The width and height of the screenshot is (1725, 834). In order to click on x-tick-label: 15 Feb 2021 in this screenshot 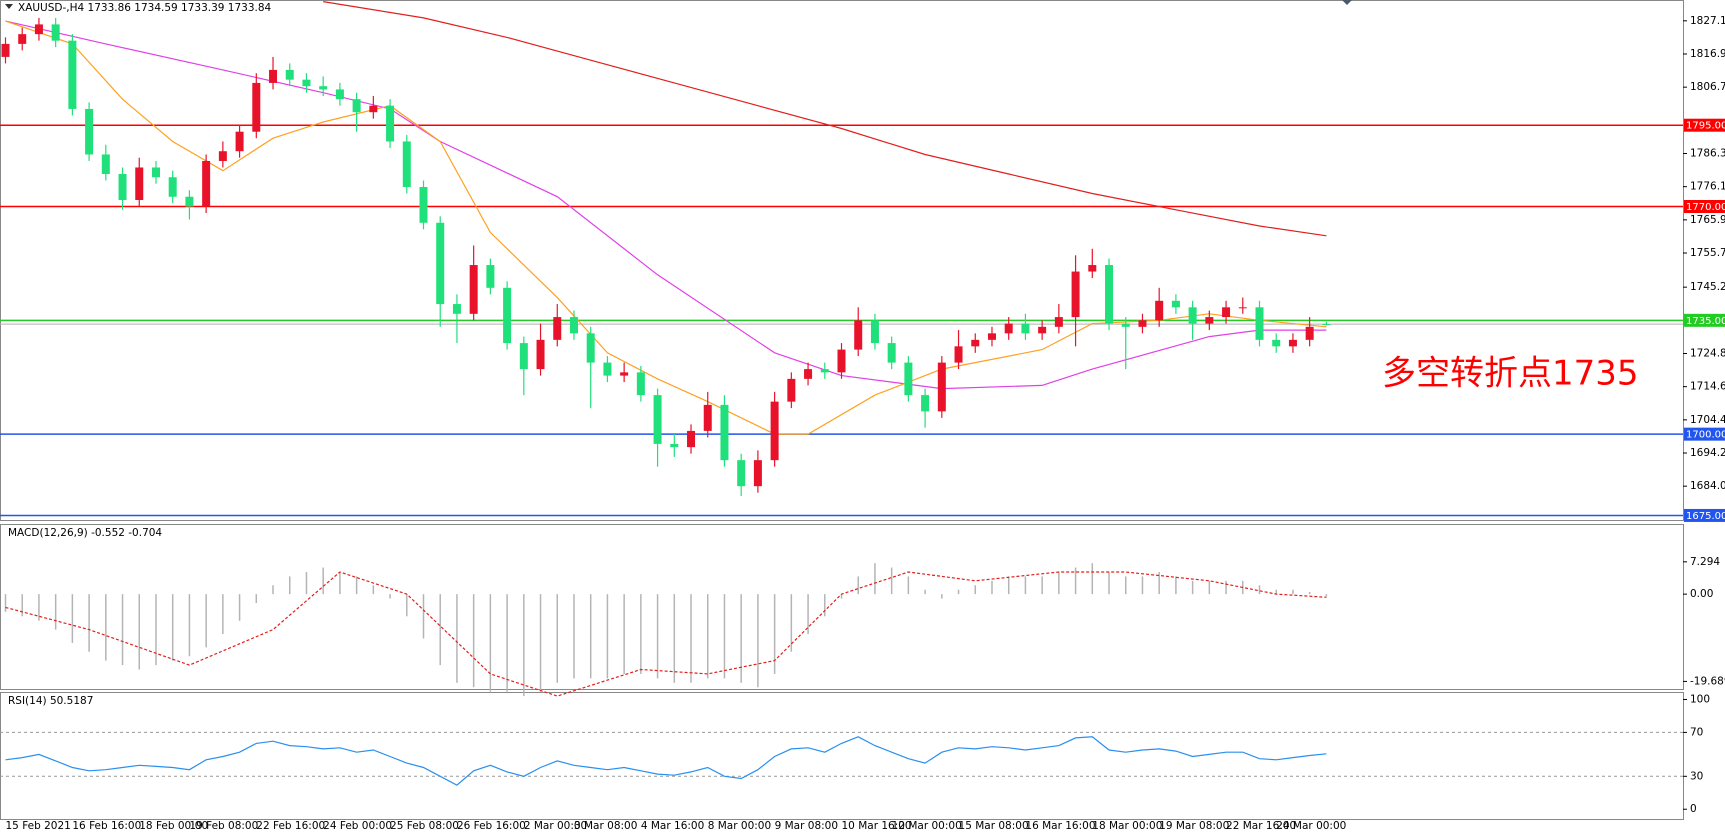, I will do `click(38, 826)`.